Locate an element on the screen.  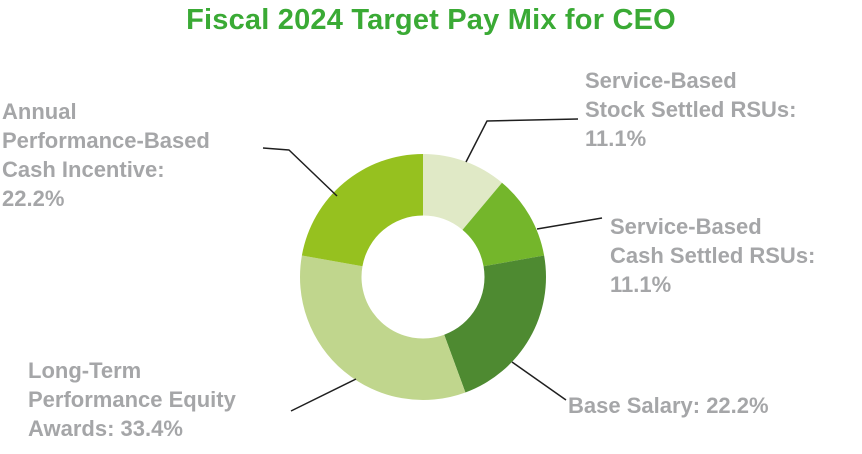
leader-line-long-term is located at coordinates (323, 395).